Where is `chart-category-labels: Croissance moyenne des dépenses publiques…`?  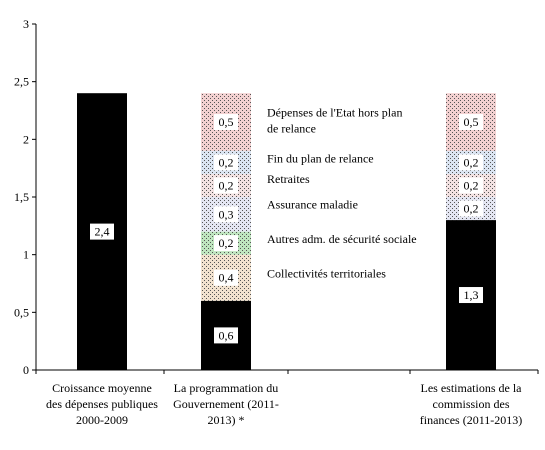
chart-category-labels: Croissance moyenne des dépenses publiques… is located at coordinates (284, 404).